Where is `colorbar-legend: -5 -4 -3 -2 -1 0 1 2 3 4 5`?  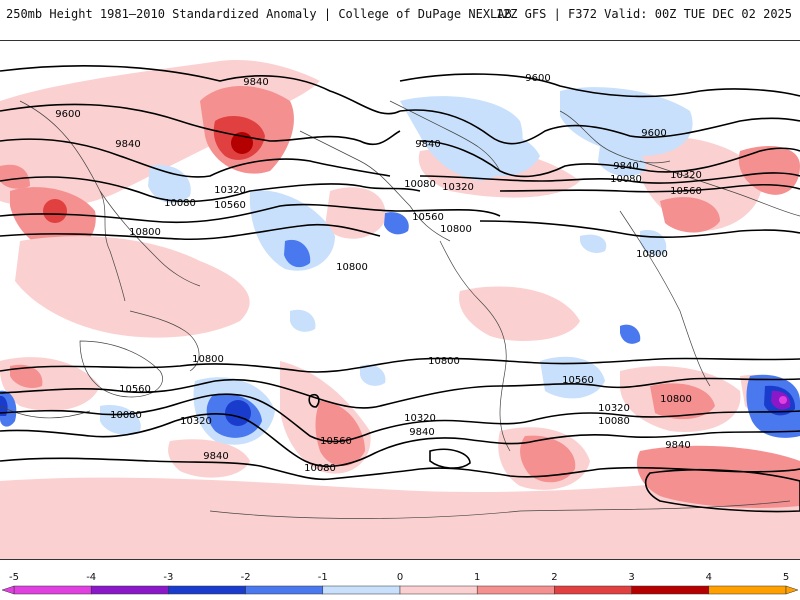 colorbar-legend: -5 -4 -3 -2 -1 0 1 2 3 4 5 is located at coordinates (400, 586).